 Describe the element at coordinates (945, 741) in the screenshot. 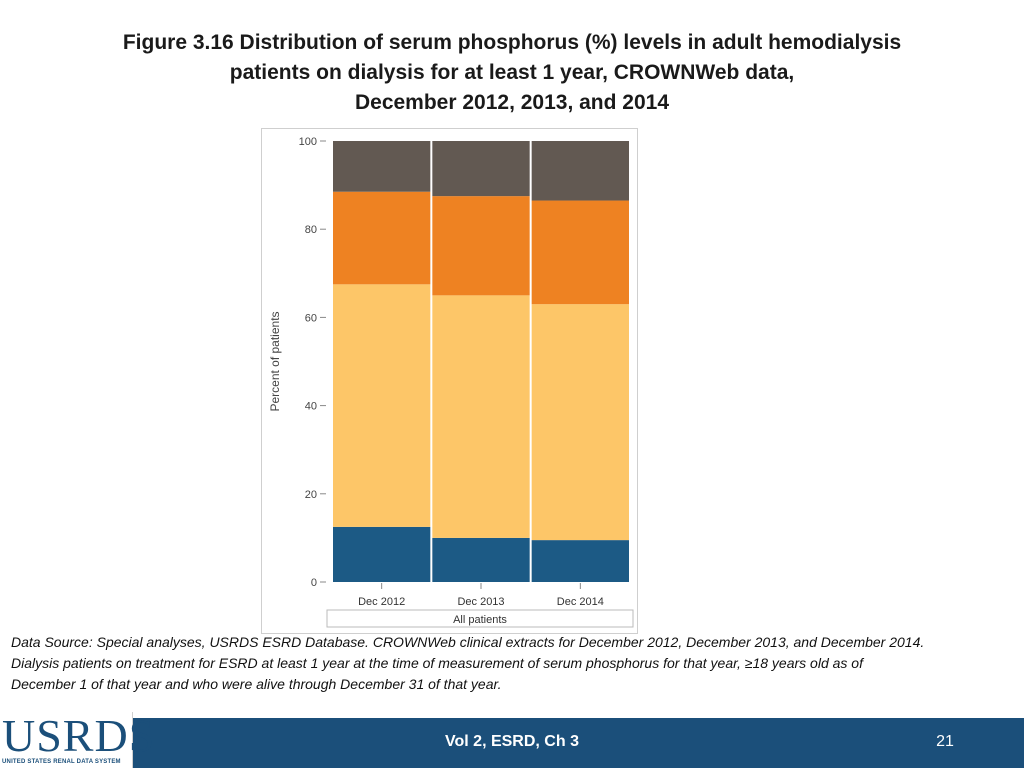

I see `page-number: 21` at that location.